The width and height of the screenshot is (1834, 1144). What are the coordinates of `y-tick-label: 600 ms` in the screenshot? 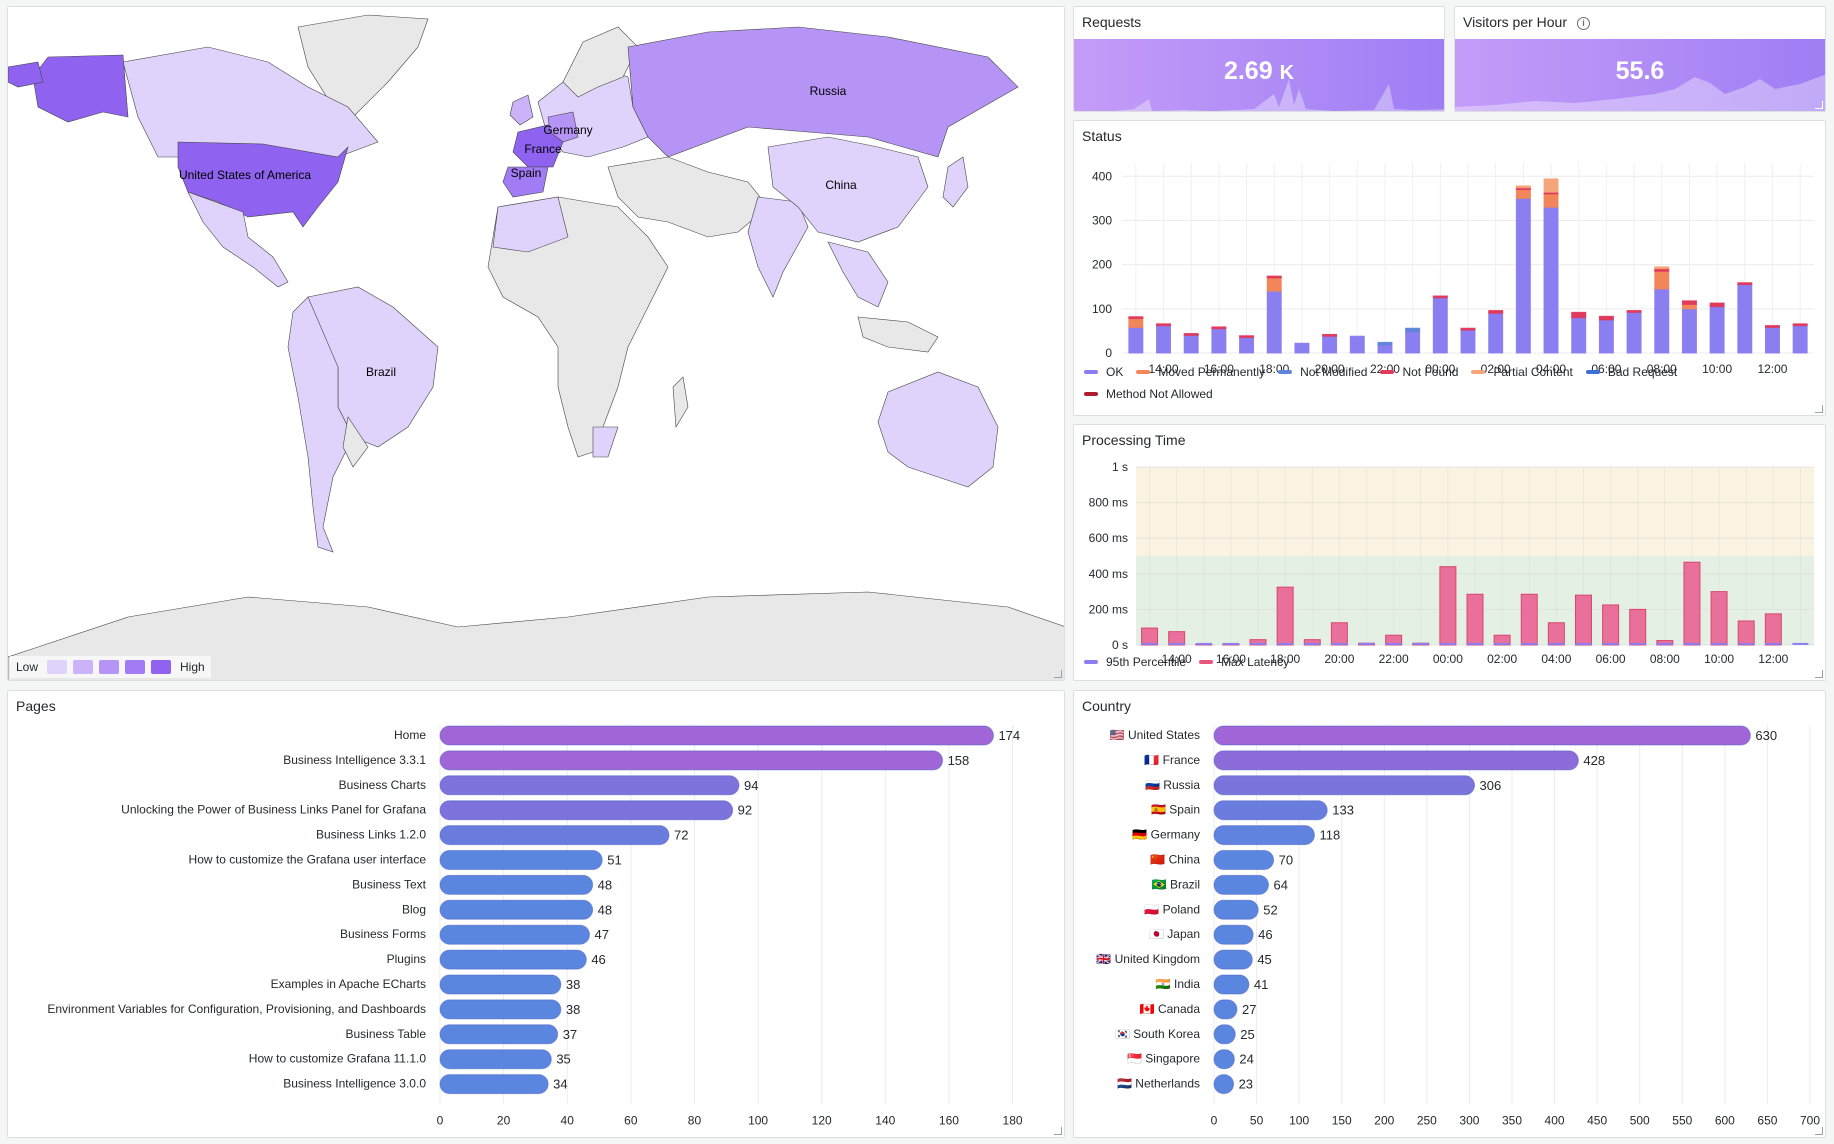 It's located at (1108, 538).